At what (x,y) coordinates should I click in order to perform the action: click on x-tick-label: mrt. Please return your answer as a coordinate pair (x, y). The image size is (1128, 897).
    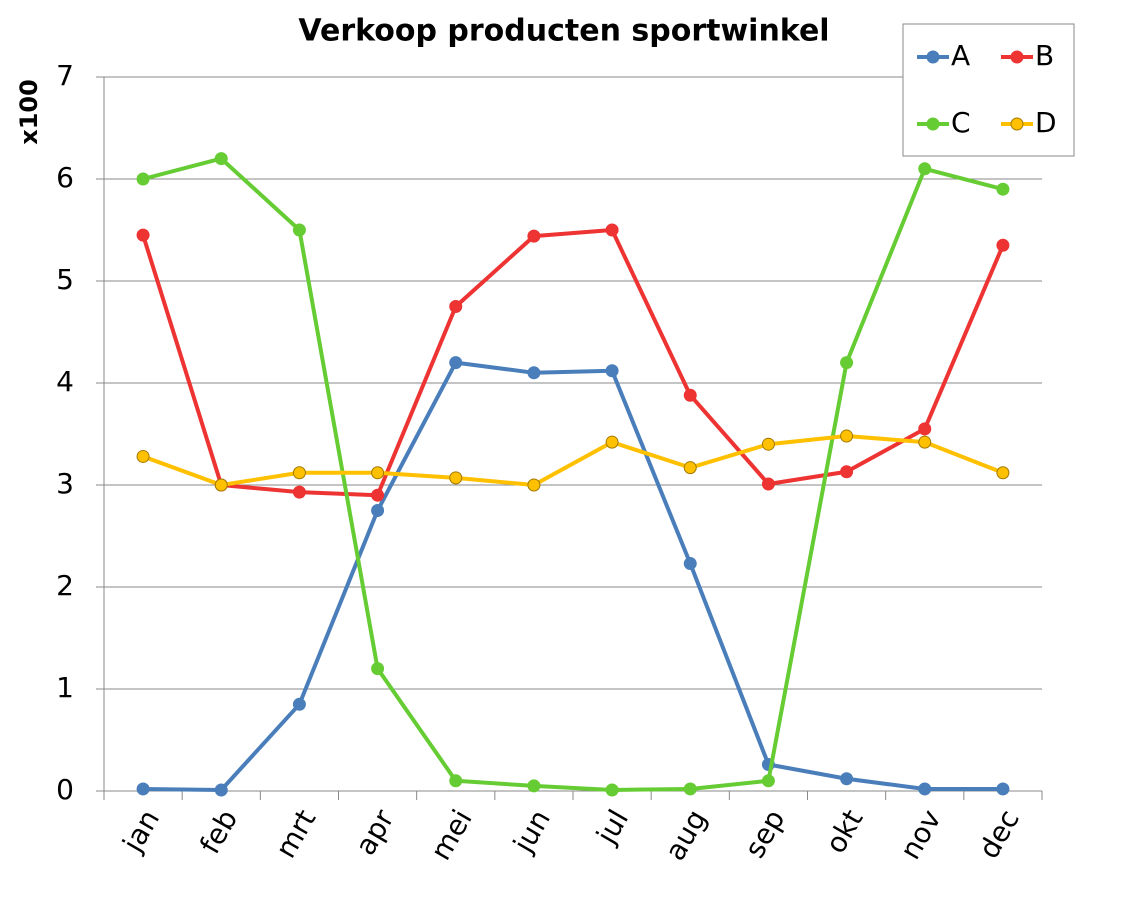
    Looking at the image, I should click on (295, 834).